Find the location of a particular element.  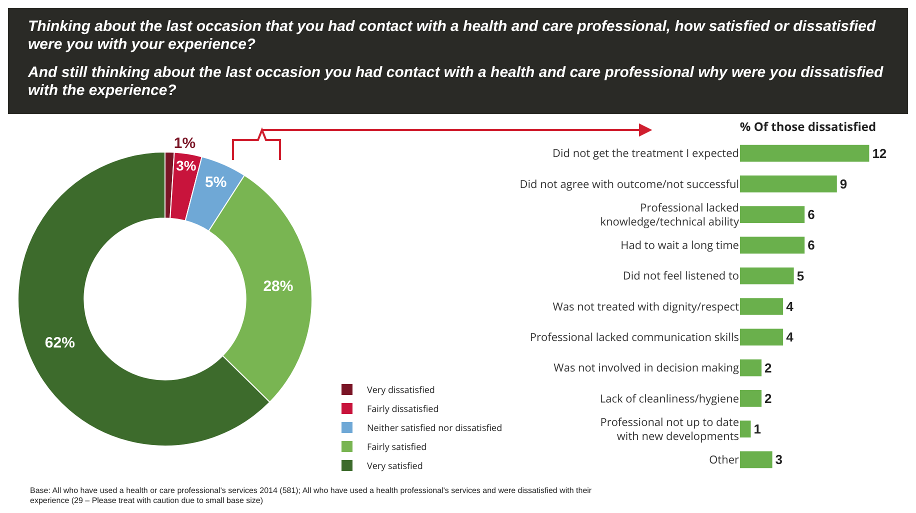

data-label: 28% is located at coordinates (278, 286).